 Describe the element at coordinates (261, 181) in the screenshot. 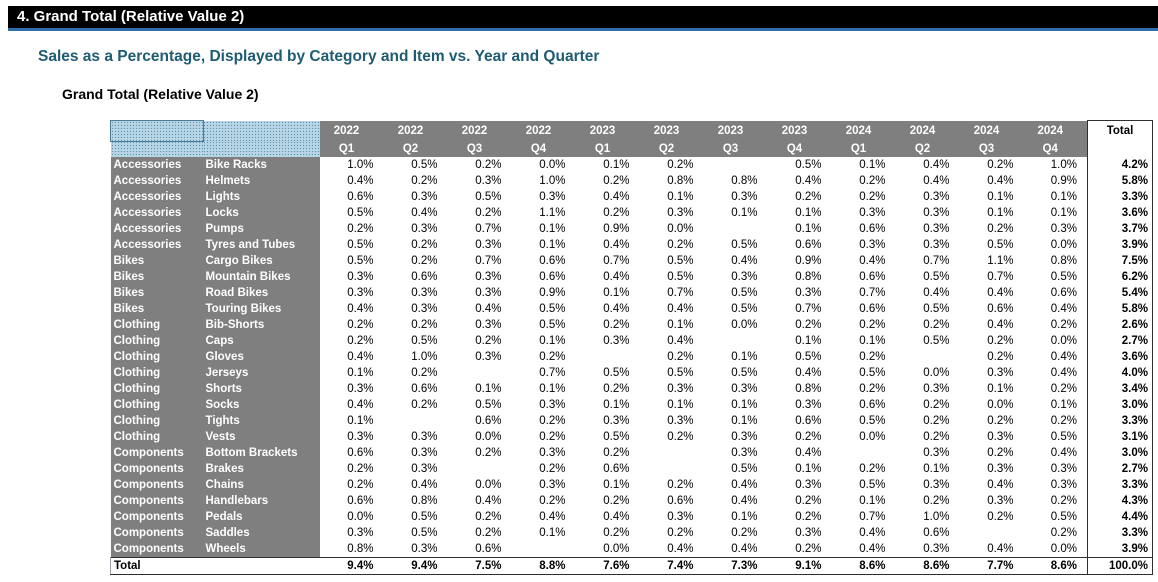

I see `item-cell: Helmets` at that location.